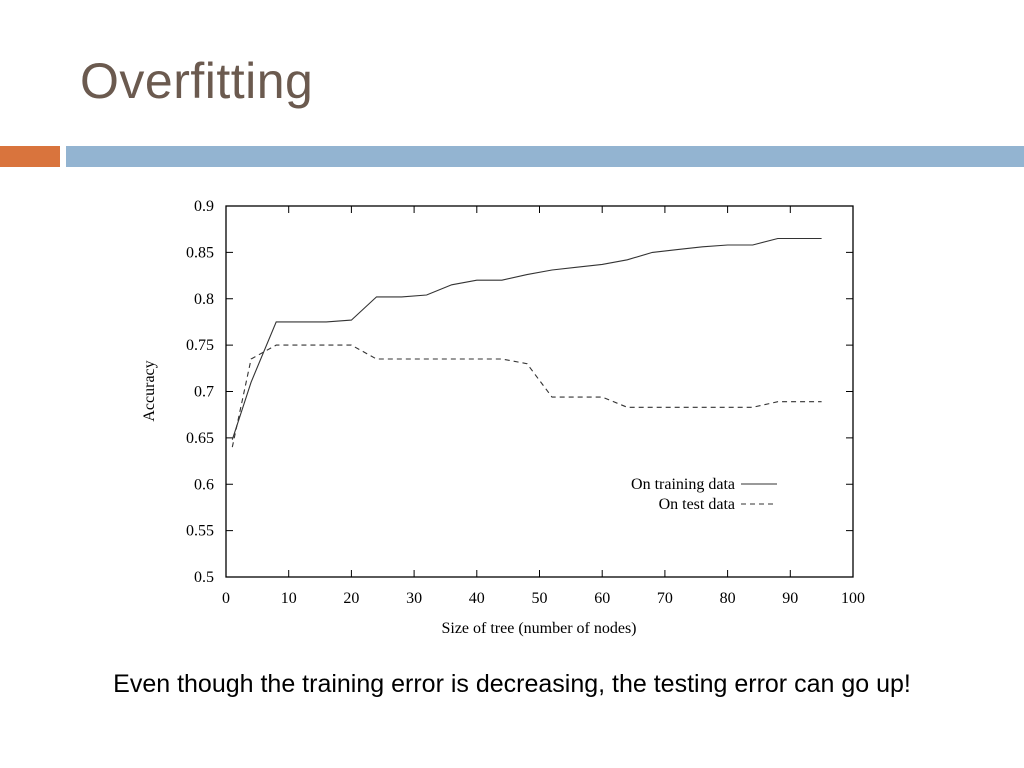 This screenshot has width=1024, height=768. Describe the element at coordinates (200, 438) in the screenshot. I see `y-tick-label: 0.65` at that location.